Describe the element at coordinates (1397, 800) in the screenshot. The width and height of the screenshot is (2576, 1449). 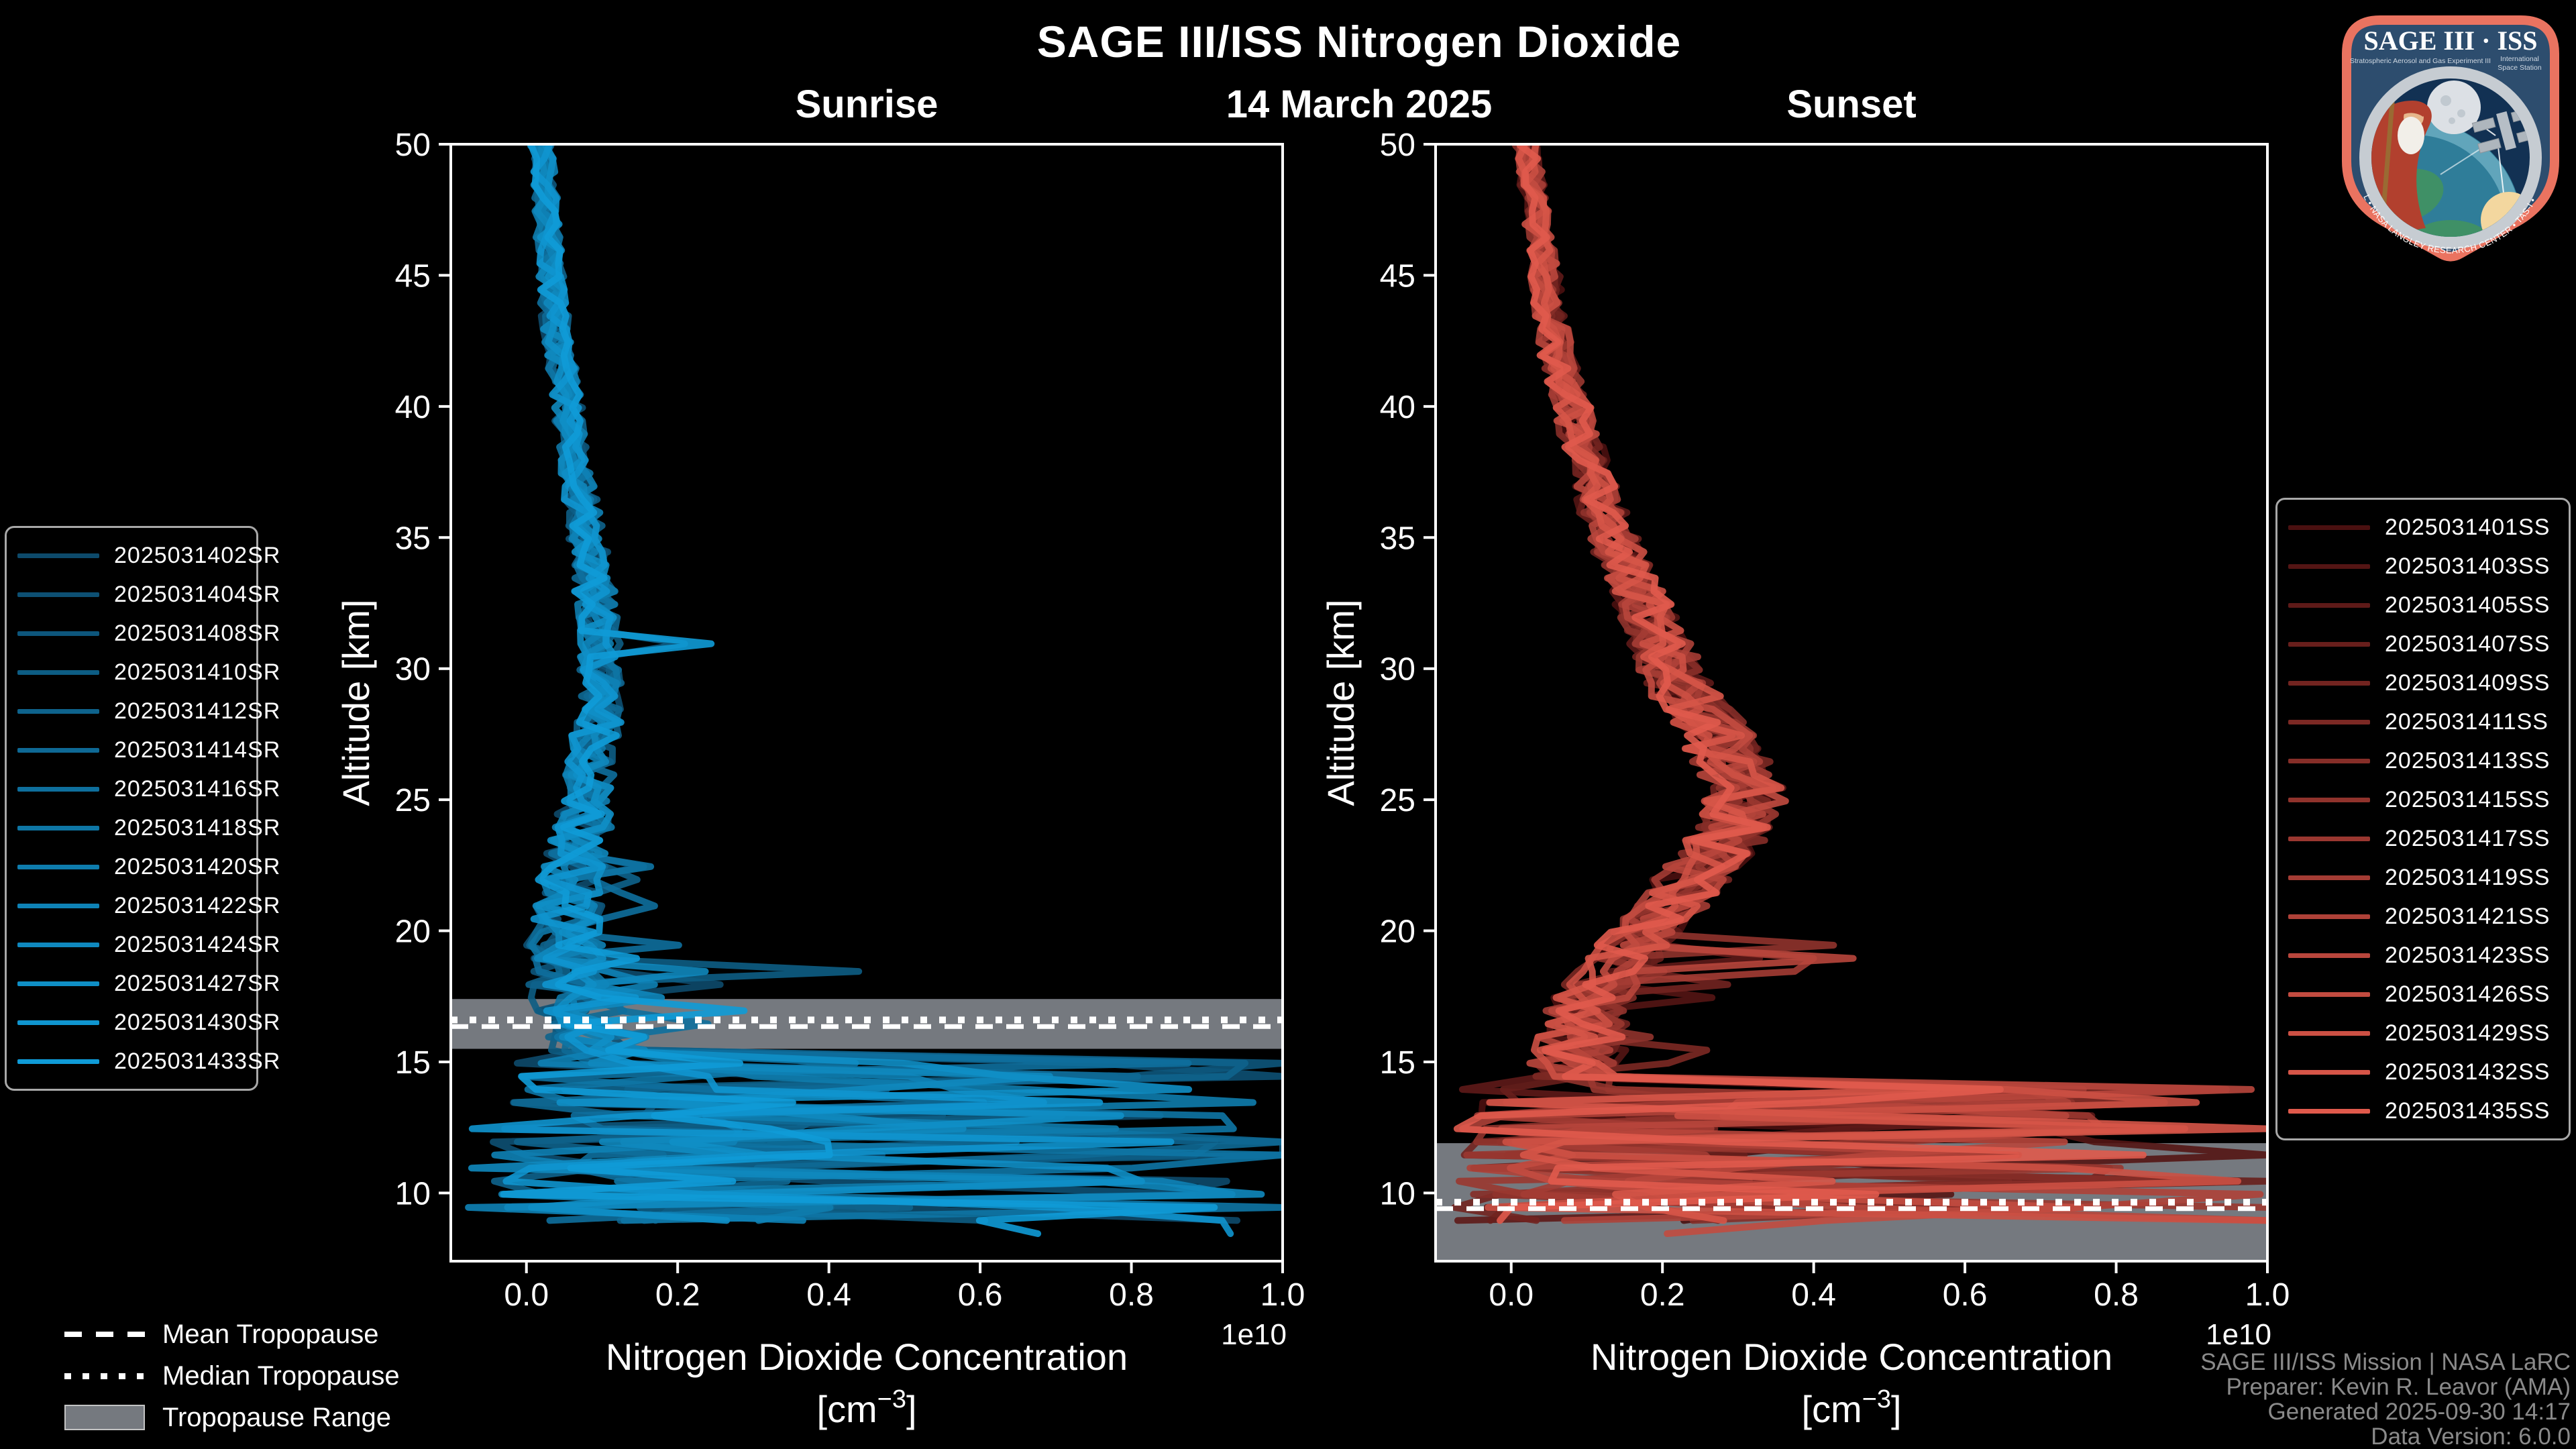
I see `svg-text: 25` at that location.